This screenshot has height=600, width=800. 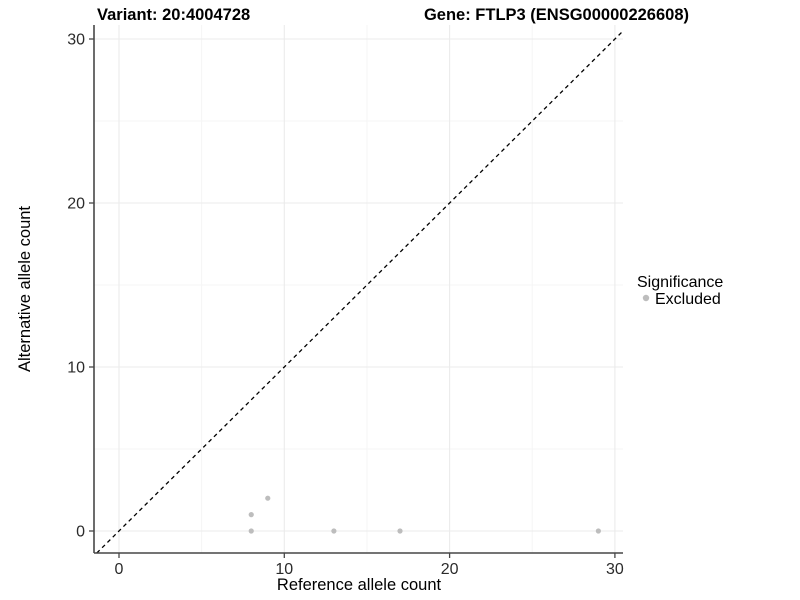 I want to click on plot-title-gene: Gene: FTLP3 (ENSG00000226608), so click(x=556, y=15).